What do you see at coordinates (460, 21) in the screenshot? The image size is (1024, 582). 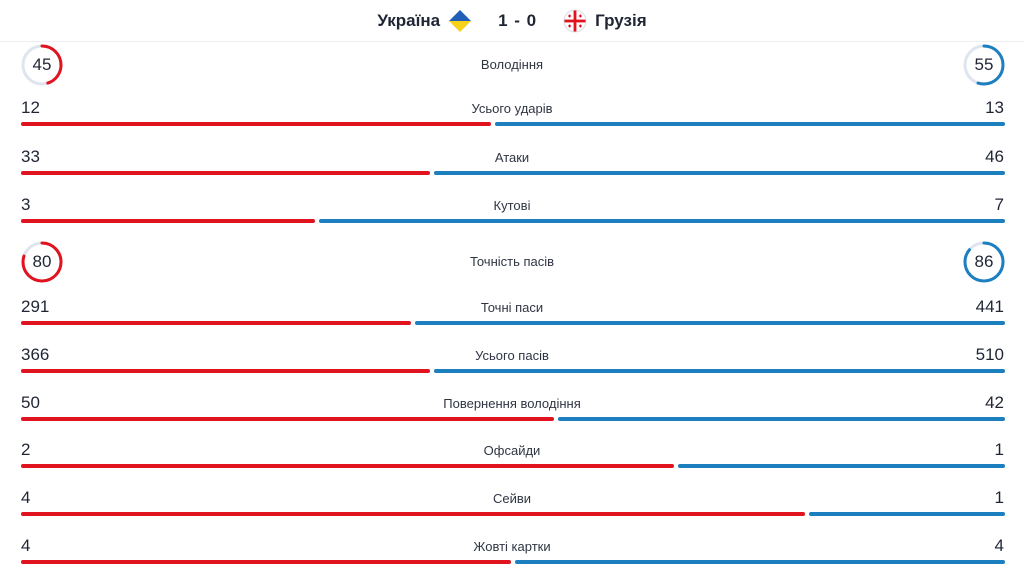 I see `ukraine-flag-icon` at bounding box center [460, 21].